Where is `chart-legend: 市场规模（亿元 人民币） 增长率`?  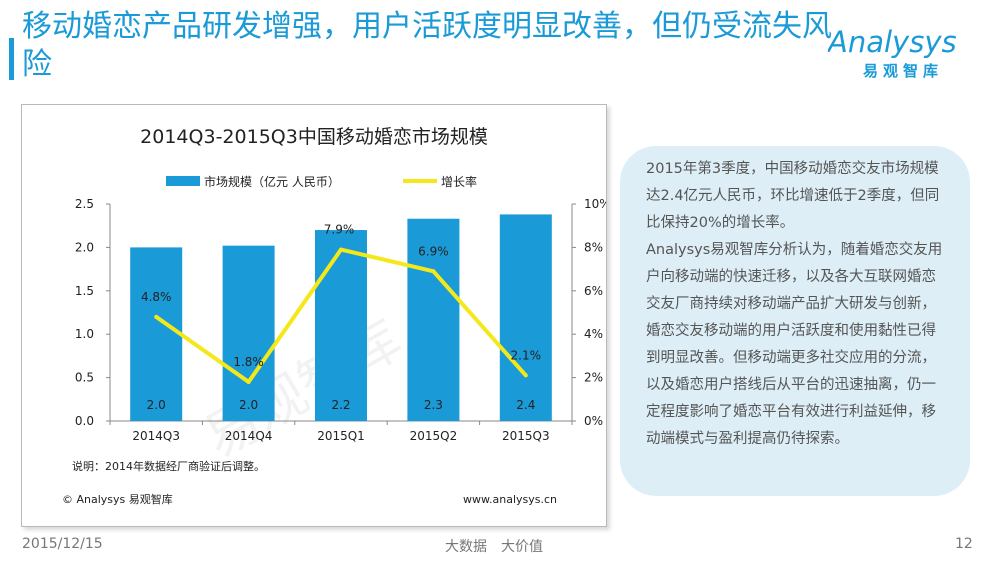
chart-legend: 市场规模（亿元 人民币） 增长率 is located at coordinates (321, 181).